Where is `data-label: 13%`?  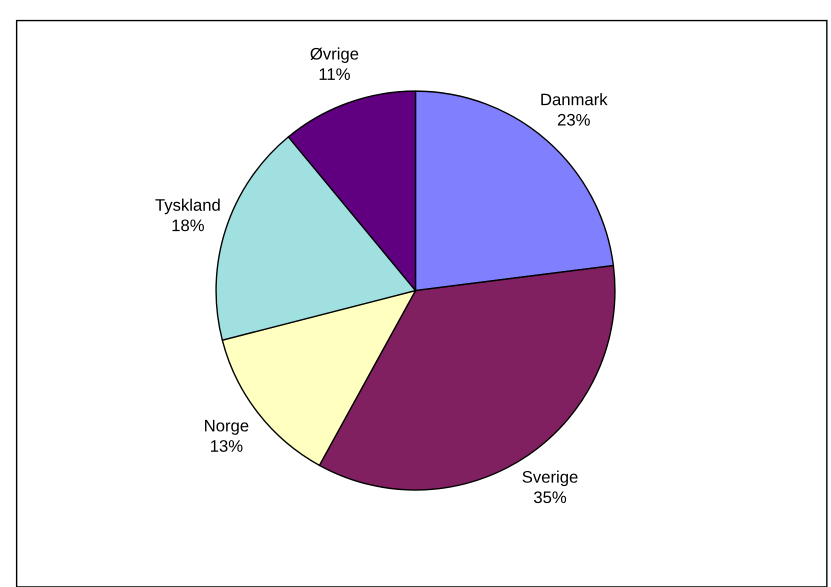
data-label: 13% is located at coordinates (226, 446).